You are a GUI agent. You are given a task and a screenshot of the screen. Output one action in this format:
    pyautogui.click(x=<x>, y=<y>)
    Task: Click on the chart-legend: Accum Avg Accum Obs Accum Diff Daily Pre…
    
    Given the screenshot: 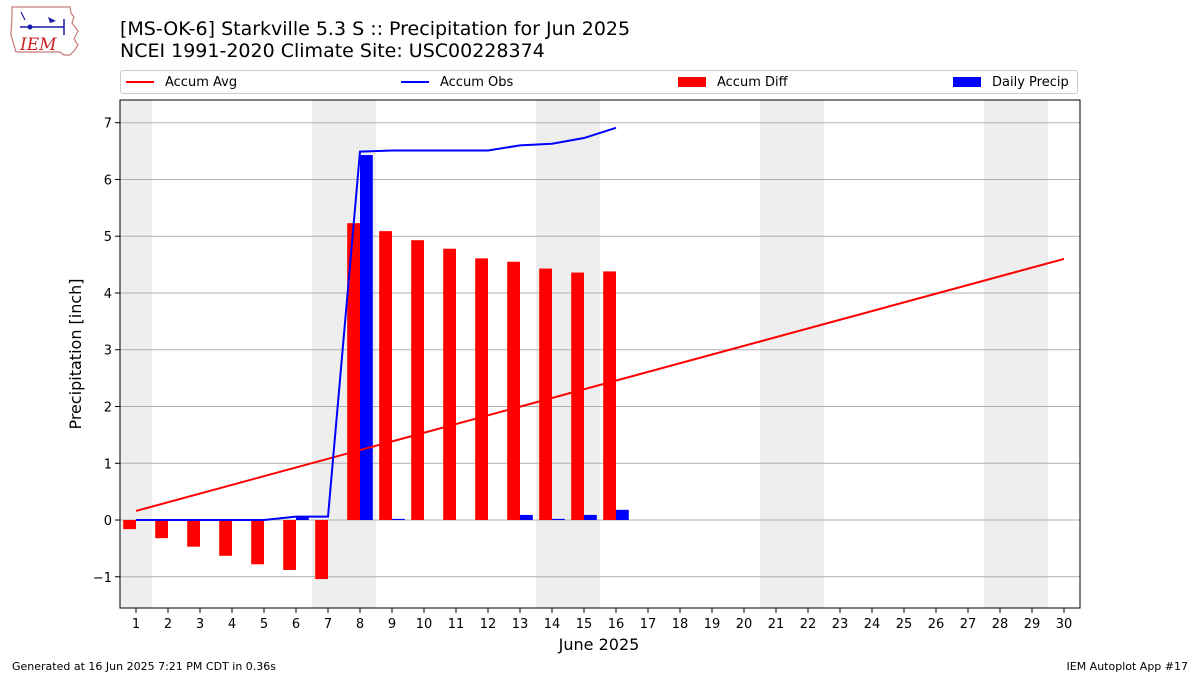 What is the action you would take?
    pyautogui.click(x=599, y=82)
    